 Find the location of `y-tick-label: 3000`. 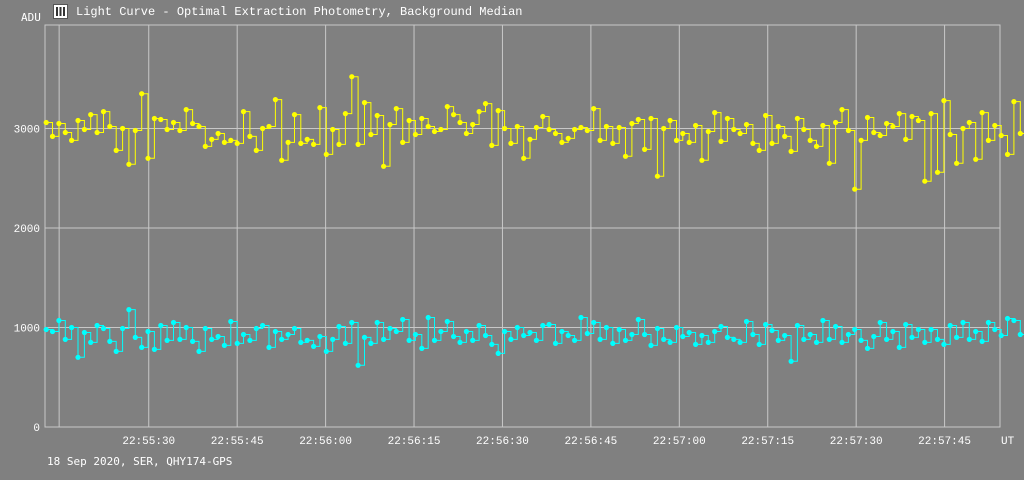

y-tick-label: 3000 is located at coordinates (27, 130).